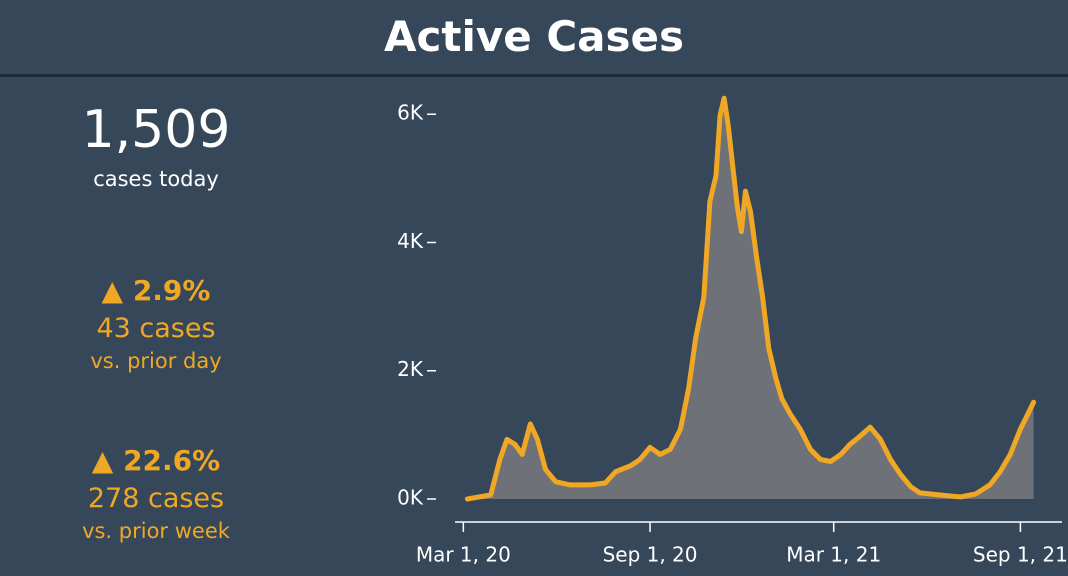 The image size is (1068, 576). What do you see at coordinates (172, 460) in the screenshot?
I see `kpi-pct: 22.6%` at bounding box center [172, 460].